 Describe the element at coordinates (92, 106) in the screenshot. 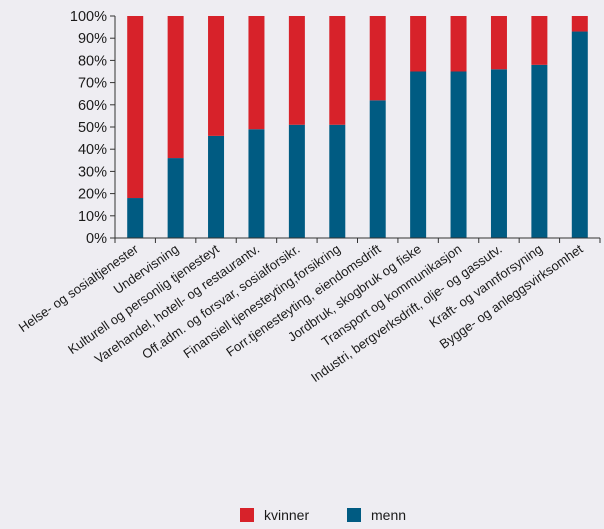

I see `y-tick-label-6: 60%` at that location.